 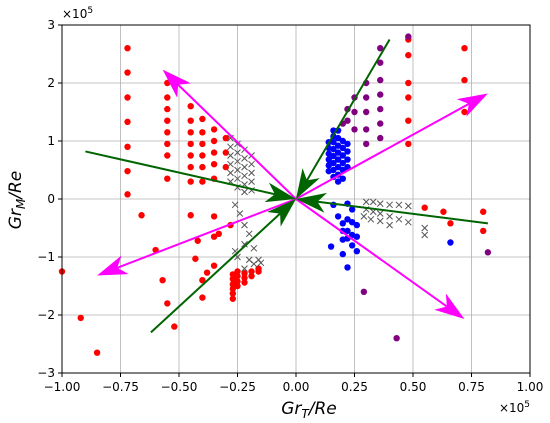 What do you see at coordinates (354, 387) in the screenshot?
I see `x-tick-label: 0.25` at bounding box center [354, 387].